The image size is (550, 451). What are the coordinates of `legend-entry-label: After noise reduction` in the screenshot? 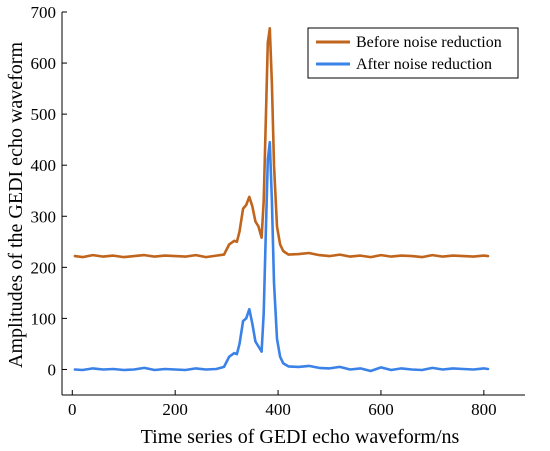 It's located at (424, 64).